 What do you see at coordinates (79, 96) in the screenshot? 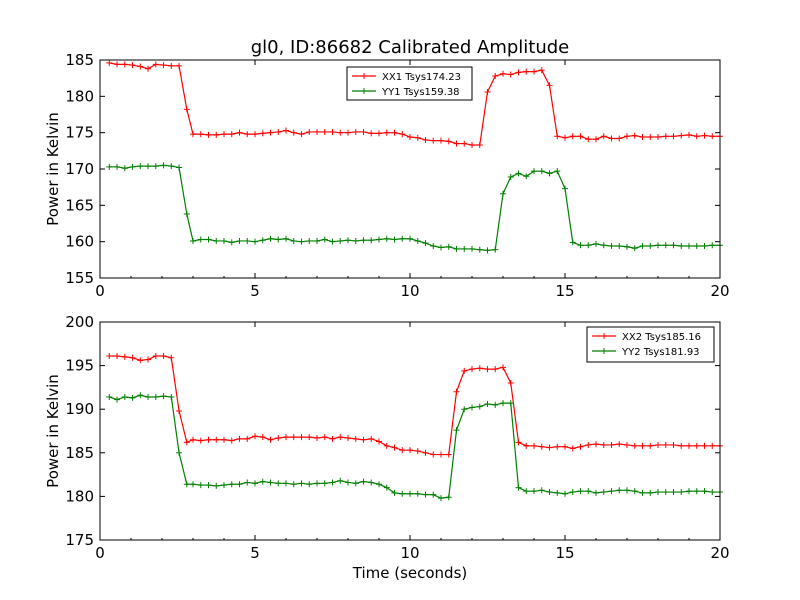
I see `y-tick-label: 180` at bounding box center [79, 96].